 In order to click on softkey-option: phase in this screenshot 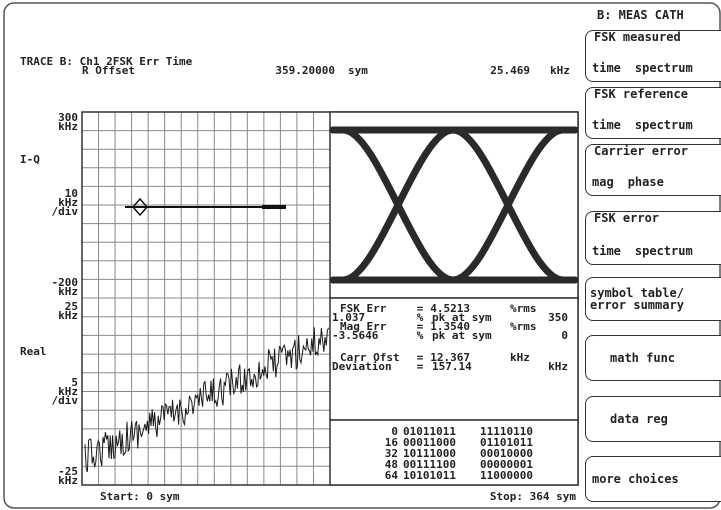, I will do `click(645, 182)`.